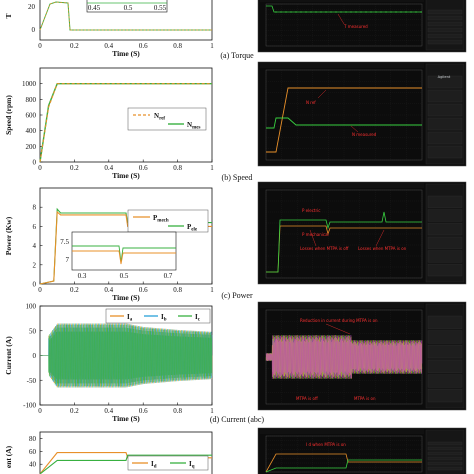 The height and width of the screenshot is (474, 474). Describe the element at coordinates (125, 464) in the screenshot. I see `series-iq` at that location.